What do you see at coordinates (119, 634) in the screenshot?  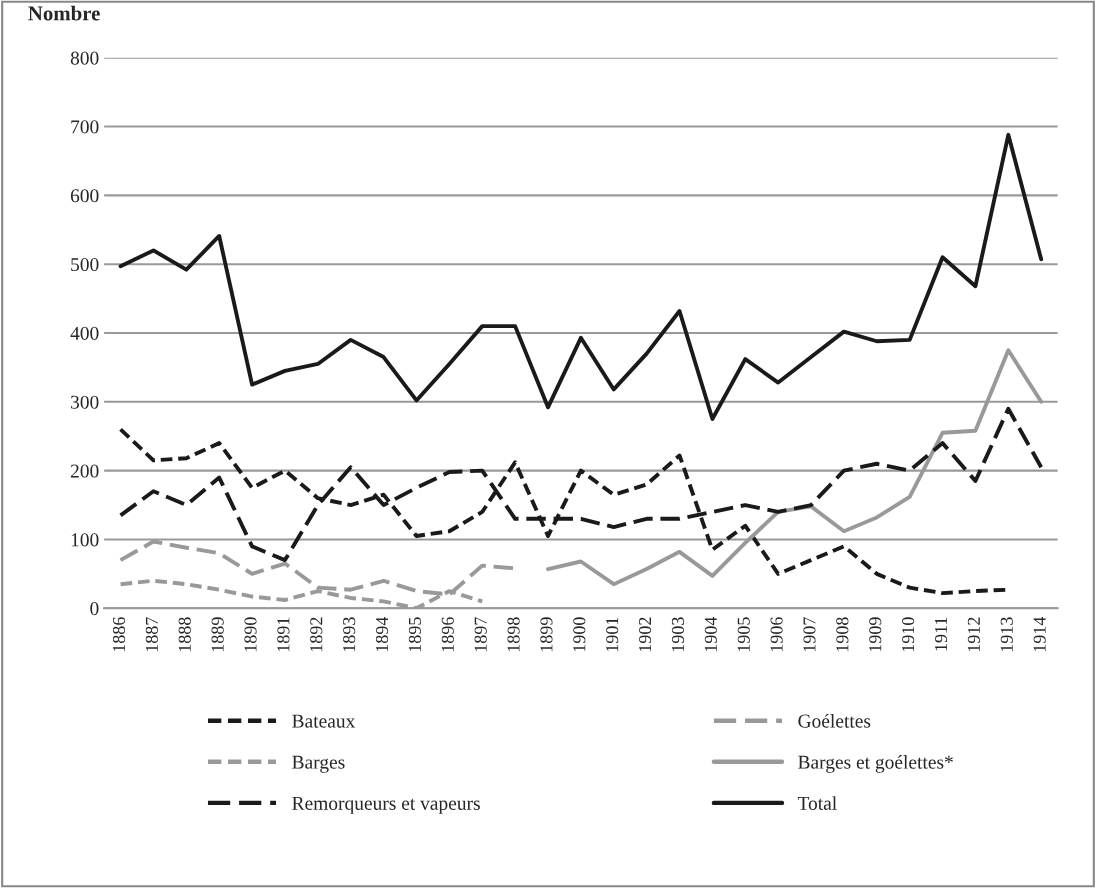 I see `x-tick-label: 1886` at bounding box center [119, 634].